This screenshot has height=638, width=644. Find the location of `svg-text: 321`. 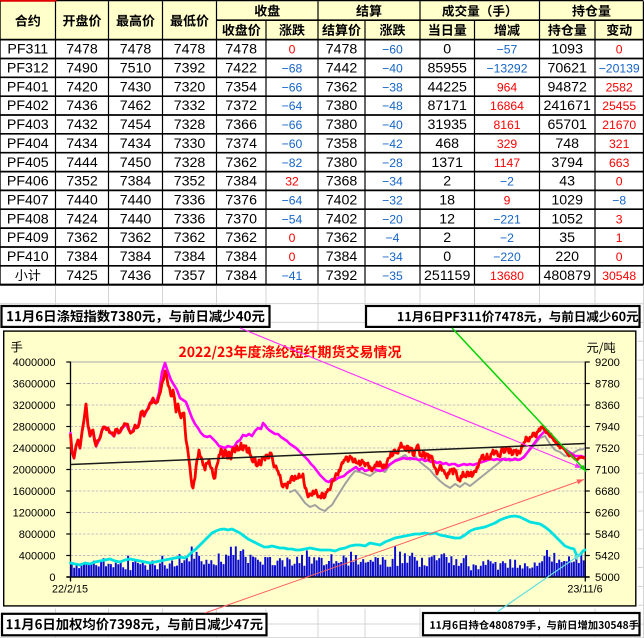

svg-text: 321 is located at coordinates (619, 144).